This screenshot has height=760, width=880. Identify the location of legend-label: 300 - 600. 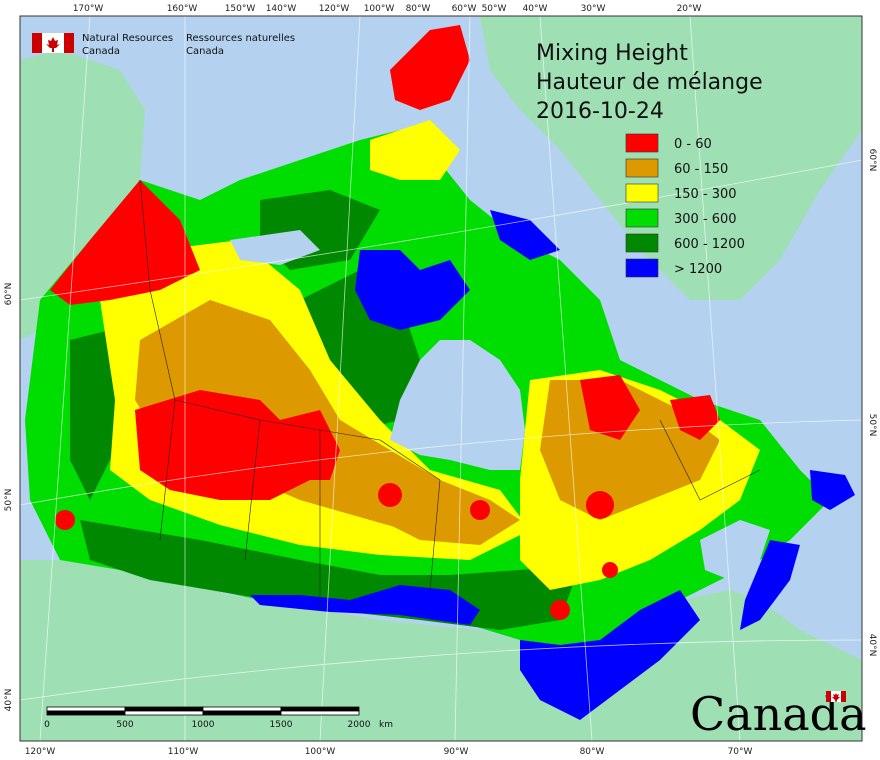
(705, 219).